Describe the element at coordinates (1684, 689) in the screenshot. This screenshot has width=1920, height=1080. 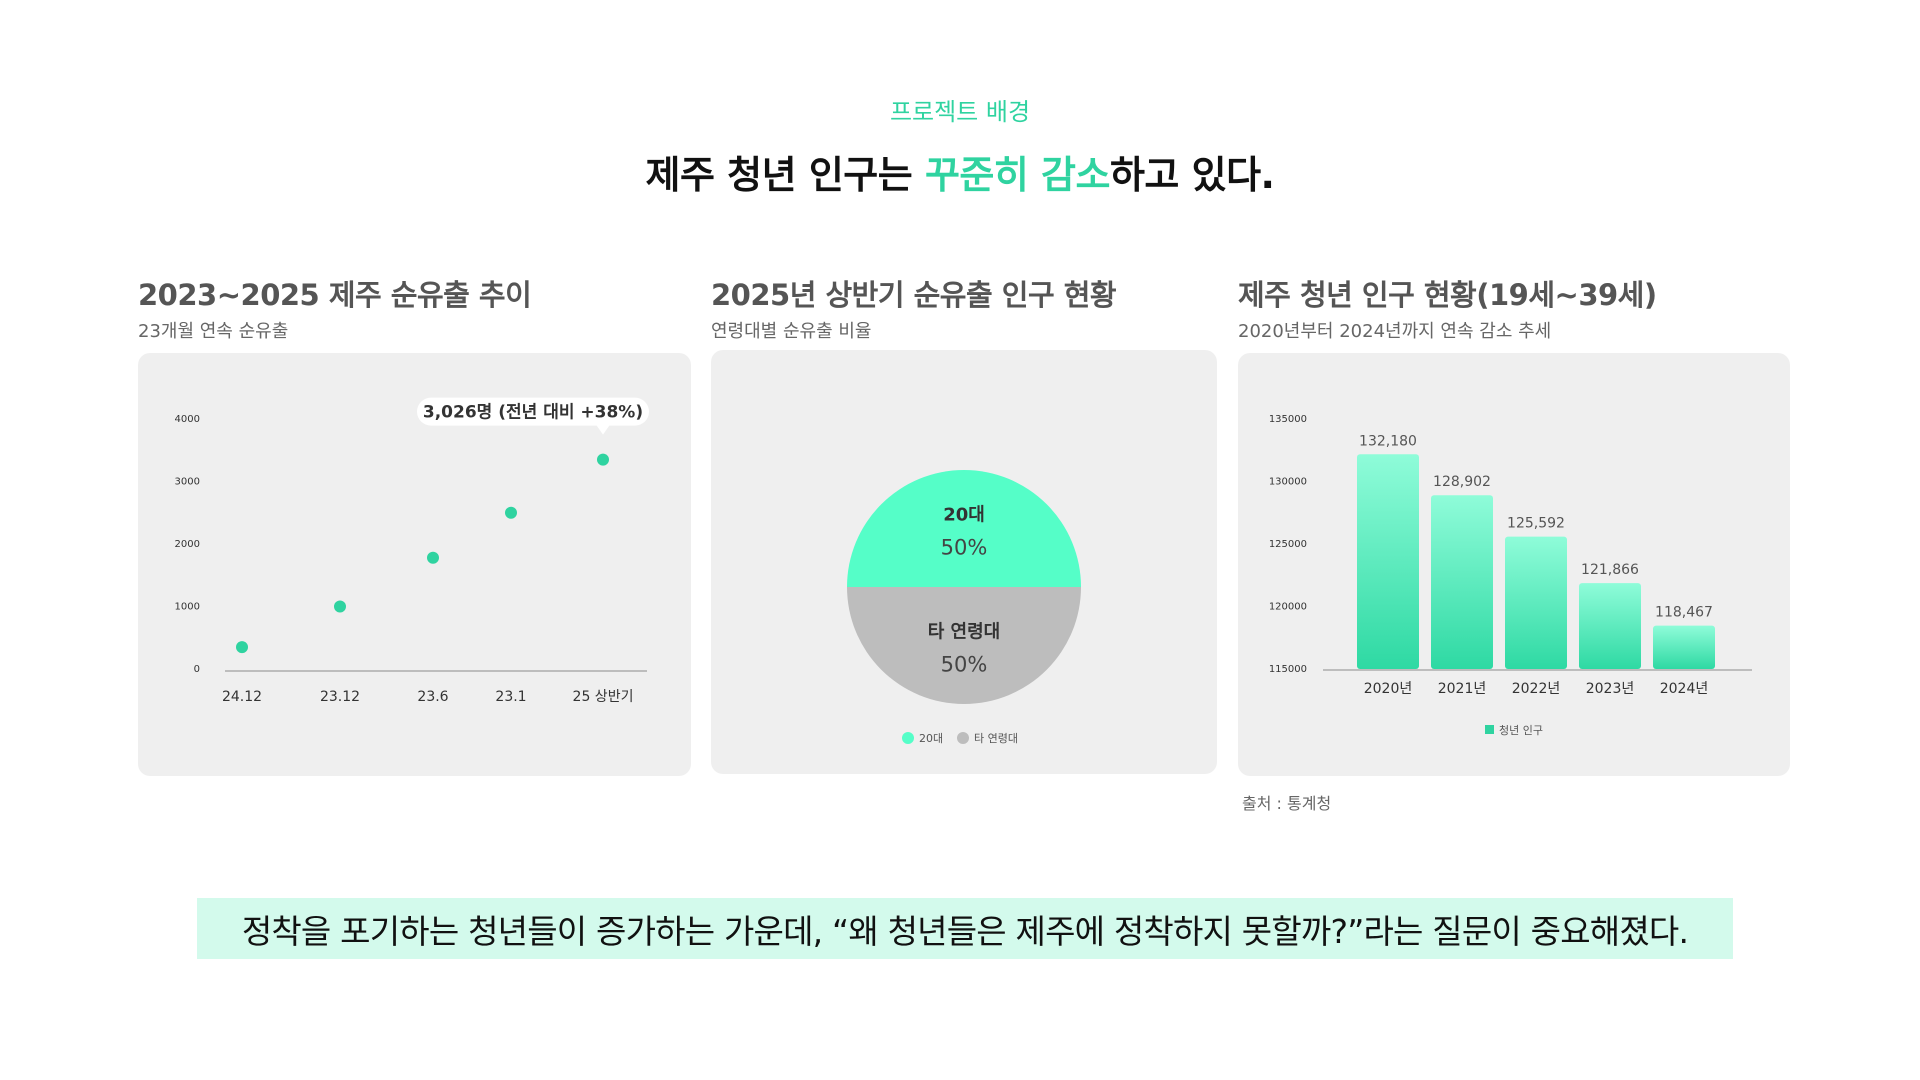
I see `x-tick-label: 2024년` at that location.